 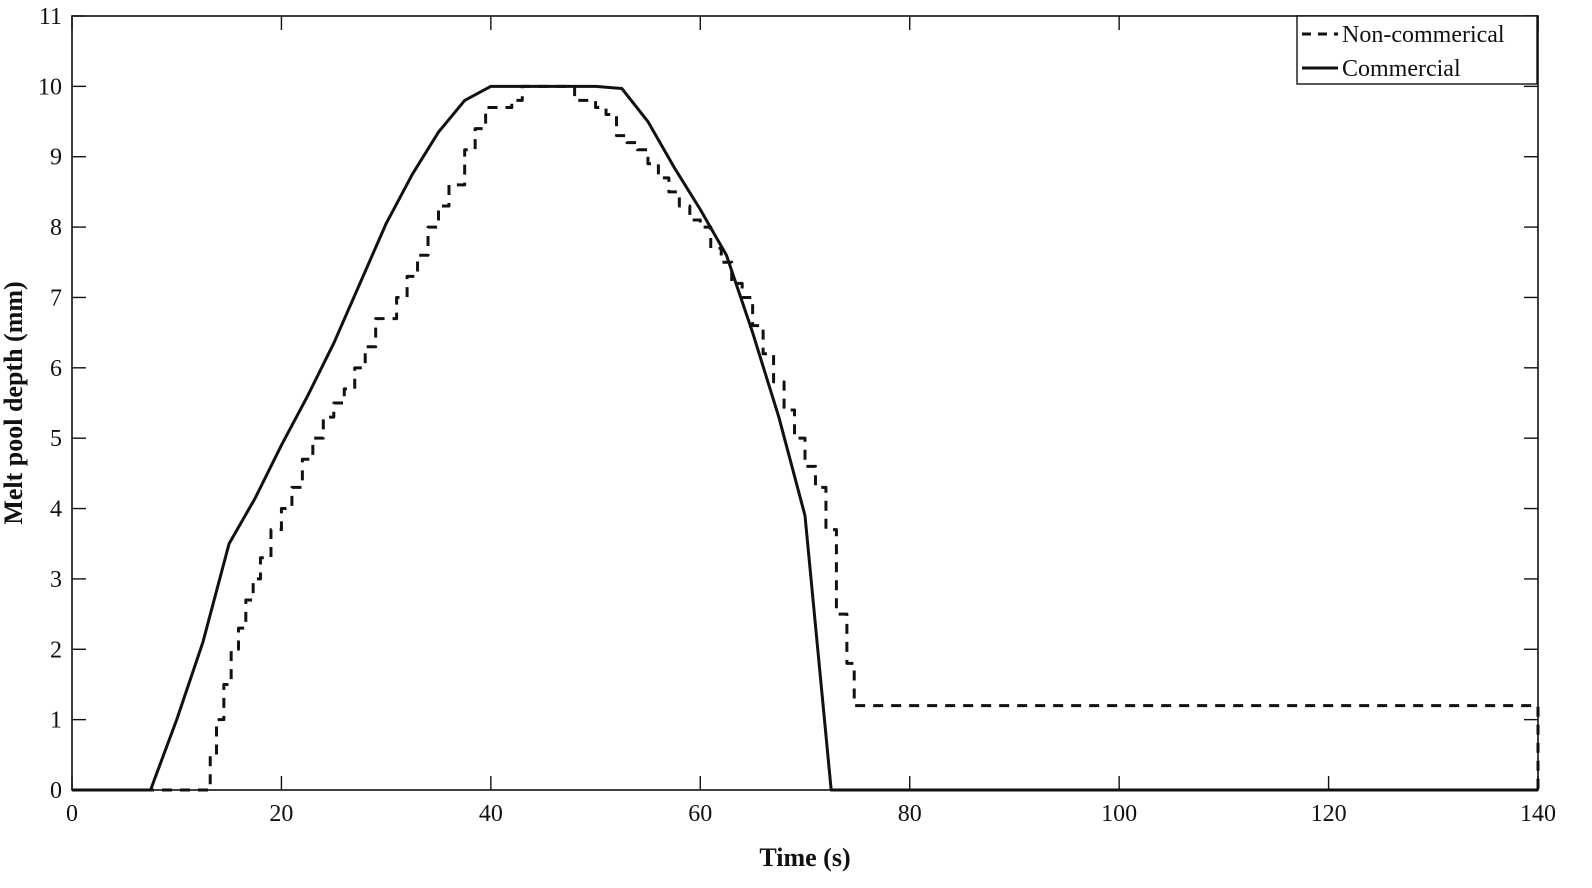 What do you see at coordinates (56, 580) in the screenshot?
I see `y-tick-label: 3` at bounding box center [56, 580].